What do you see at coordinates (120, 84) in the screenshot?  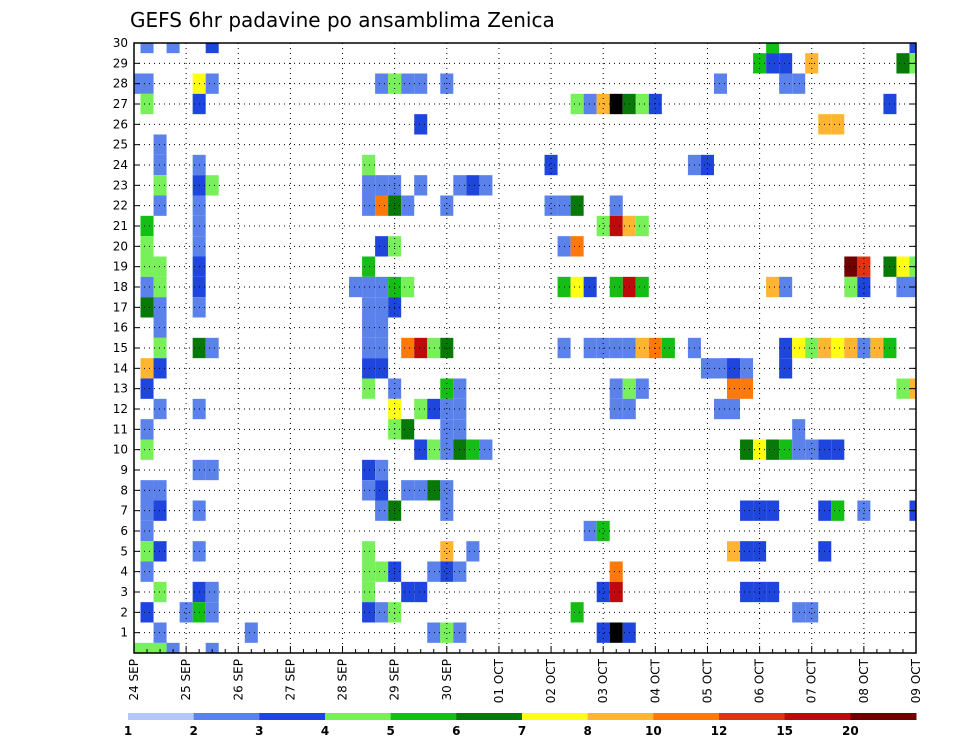 I see `y-tick-label: 28` at bounding box center [120, 84].